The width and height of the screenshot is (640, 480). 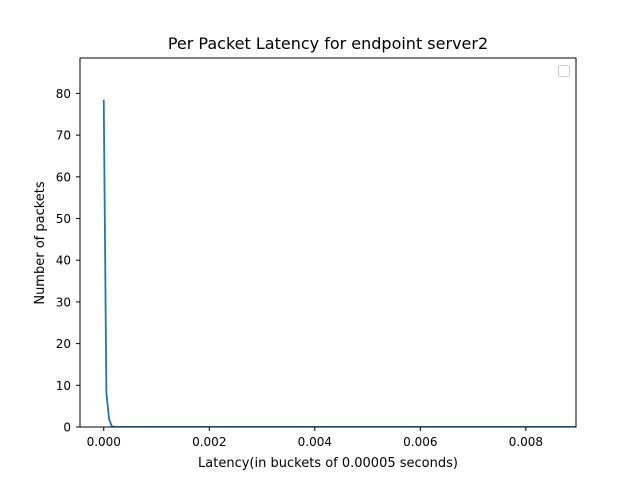 I want to click on y-tick-label: 20, so click(x=63, y=344).